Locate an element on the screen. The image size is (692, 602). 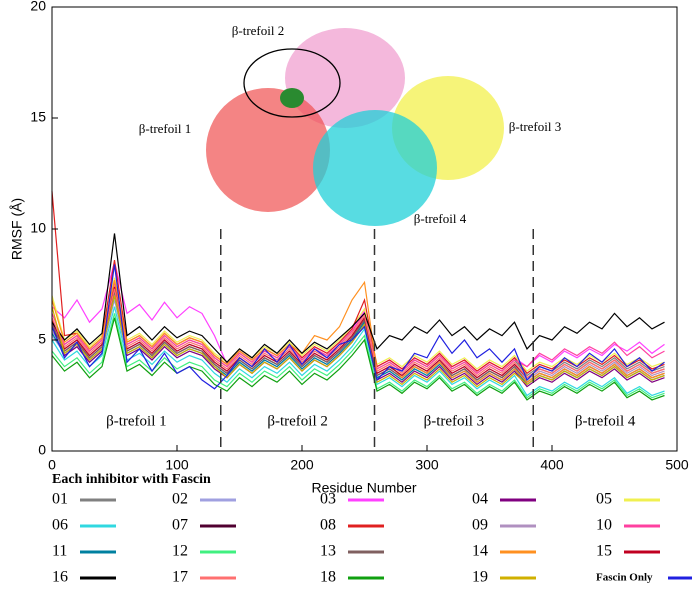
binding-site-ring is located at coordinates (292, 83).